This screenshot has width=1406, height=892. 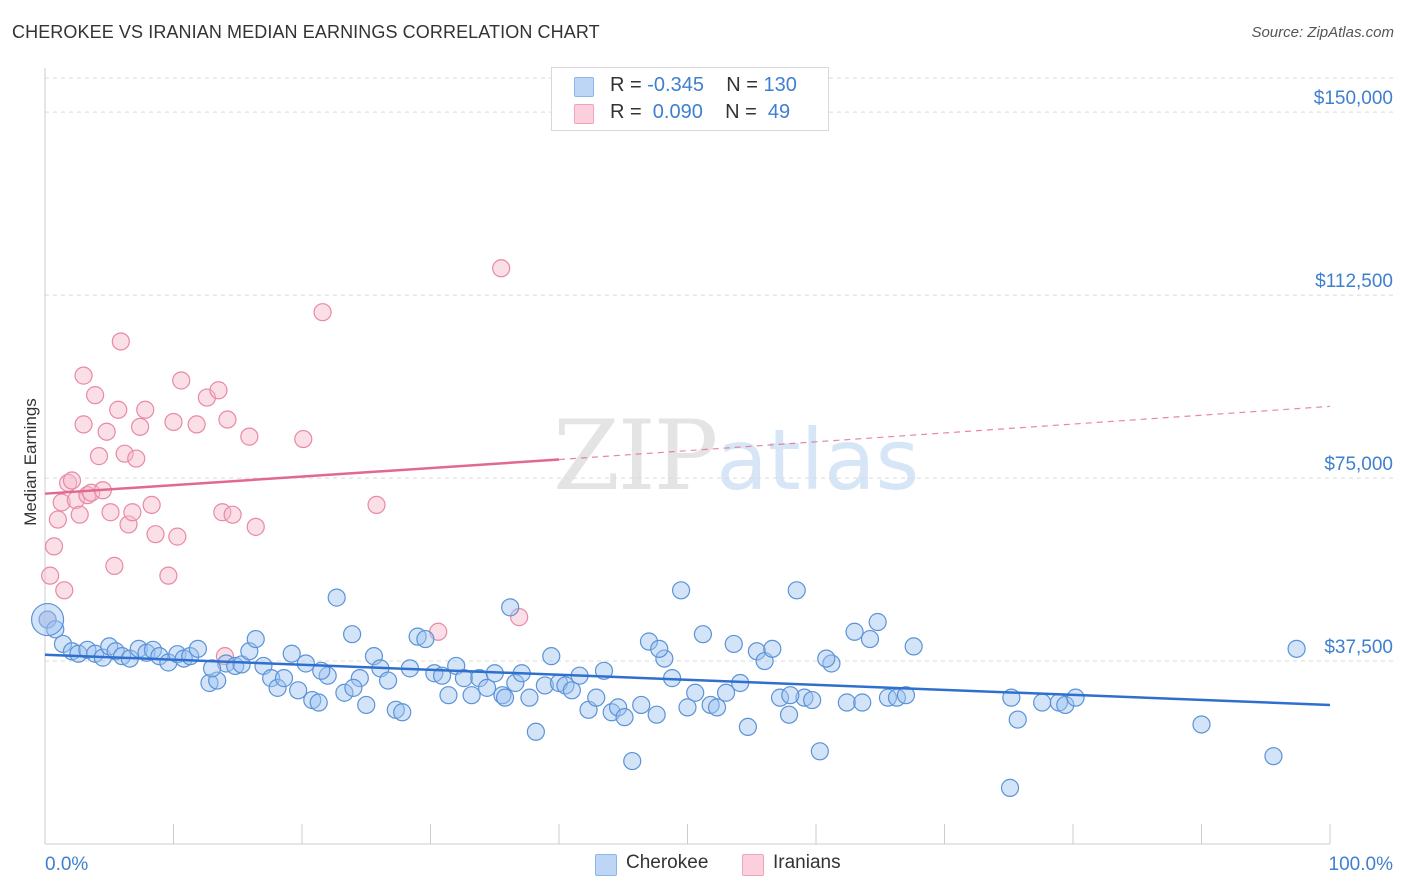 What do you see at coordinates (584, 114) in the screenshot?
I see `iranians-swatch` at bounding box center [584, 114].